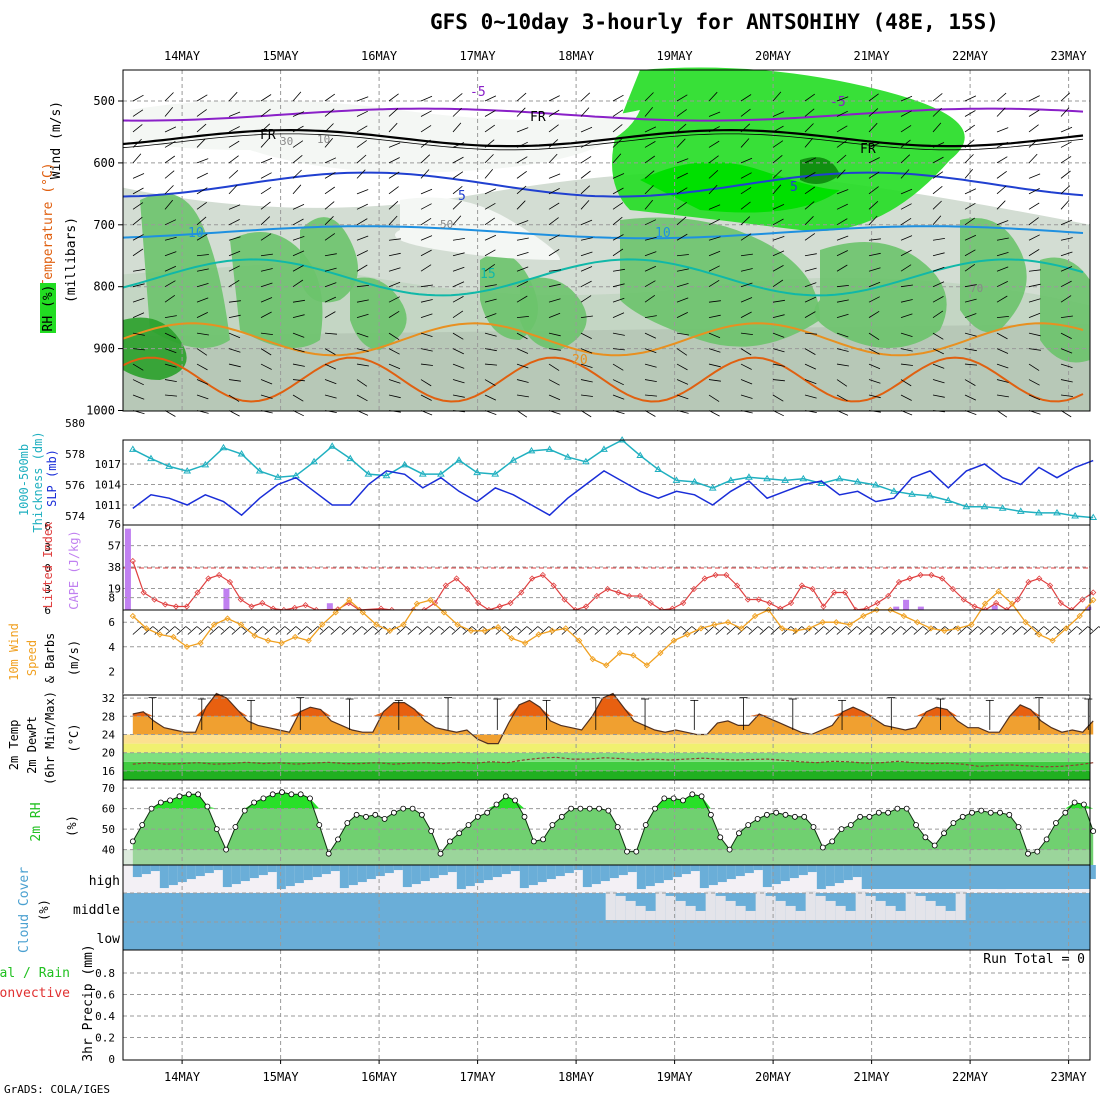 This screenshot has height=1100, width=1100. What do you see at coordinates (111, 647) in the screenshot?
I see `wind-tick-label: 4` at bounding box center [111, 647].